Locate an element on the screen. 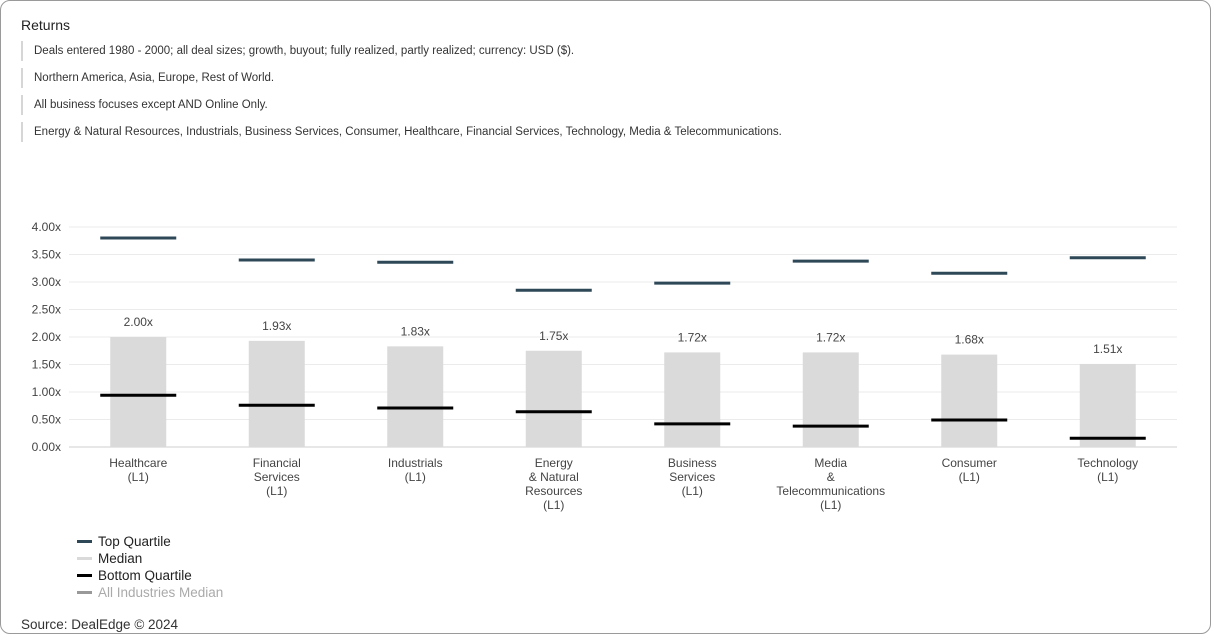  median-bars is located at coordinates (623, 392).